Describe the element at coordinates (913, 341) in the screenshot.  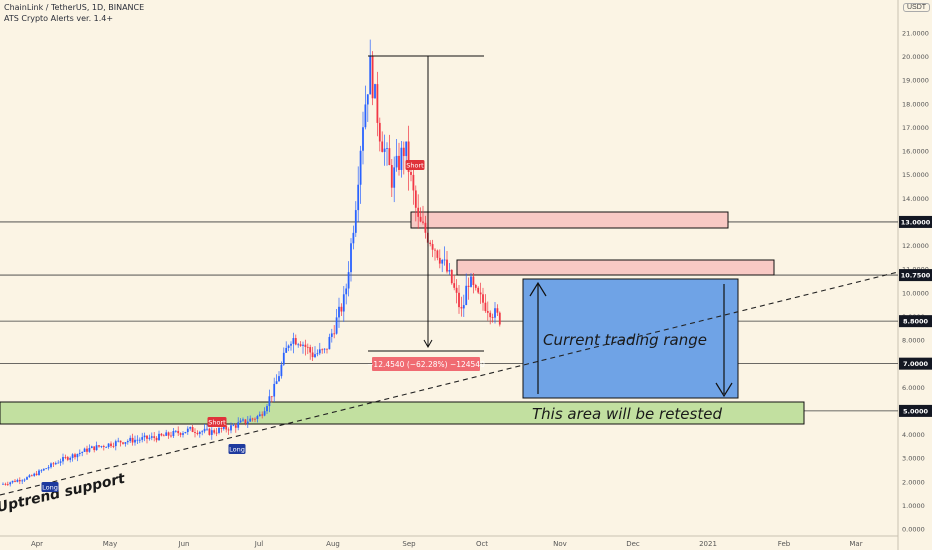
I see `price-tick: 8.0000` at that location.